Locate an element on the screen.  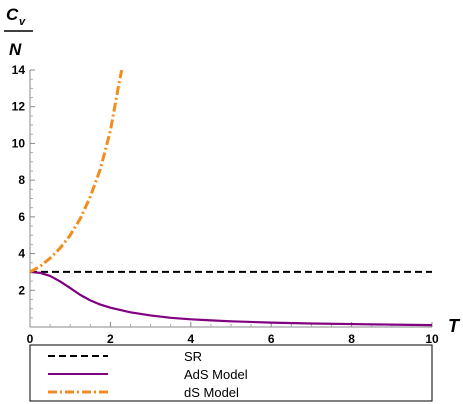
y-tick-label: 8 is located at coordinates (21, 180).